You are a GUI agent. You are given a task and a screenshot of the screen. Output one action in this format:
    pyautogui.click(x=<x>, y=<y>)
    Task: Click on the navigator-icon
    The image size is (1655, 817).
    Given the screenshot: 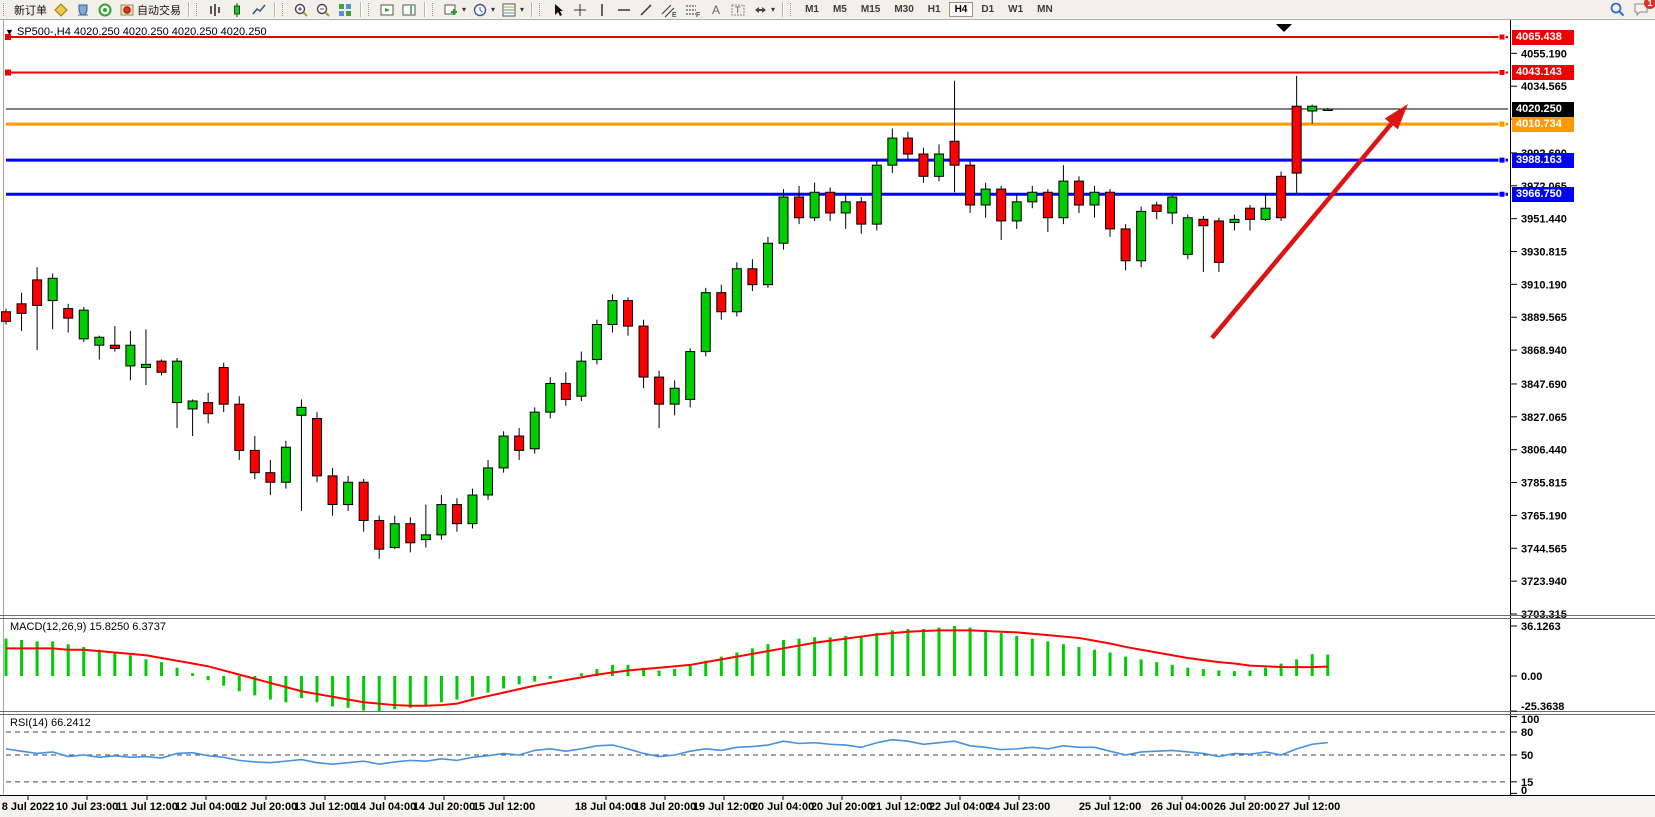 What is the action you would take?
    pyautogui.click(x=105, y=9)
    